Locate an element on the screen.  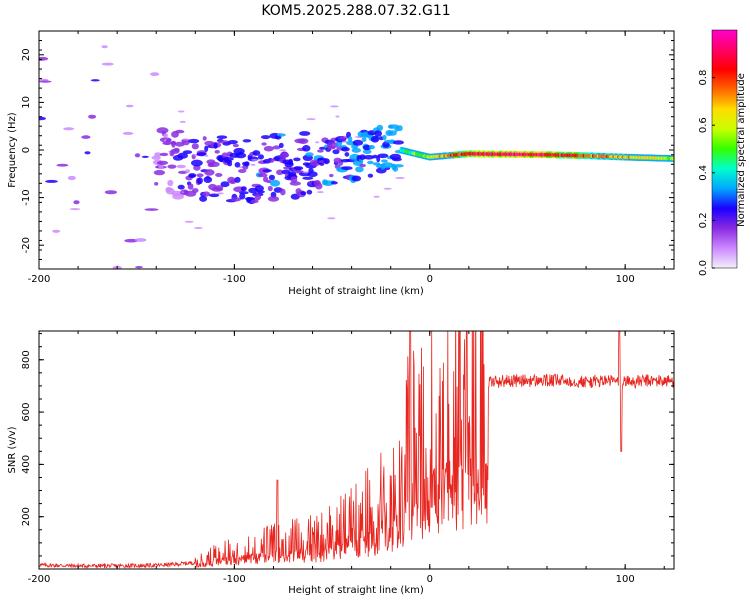
y-tick-label: -20 is located at coordinates (26, 245).